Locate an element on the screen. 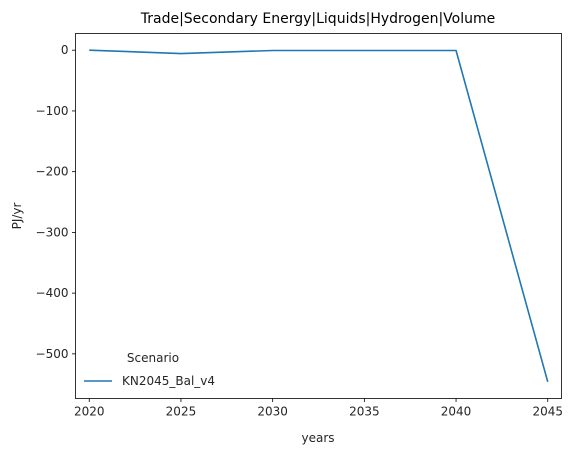  y-axis-label: PJ/yr is located at coordinates (17, 216).